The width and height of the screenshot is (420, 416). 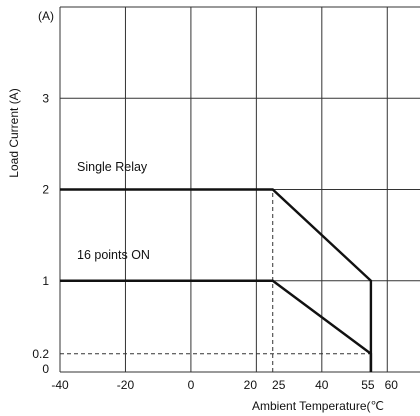 I want to click on x-tick-label-1: -20, so click(x=126, y=385).